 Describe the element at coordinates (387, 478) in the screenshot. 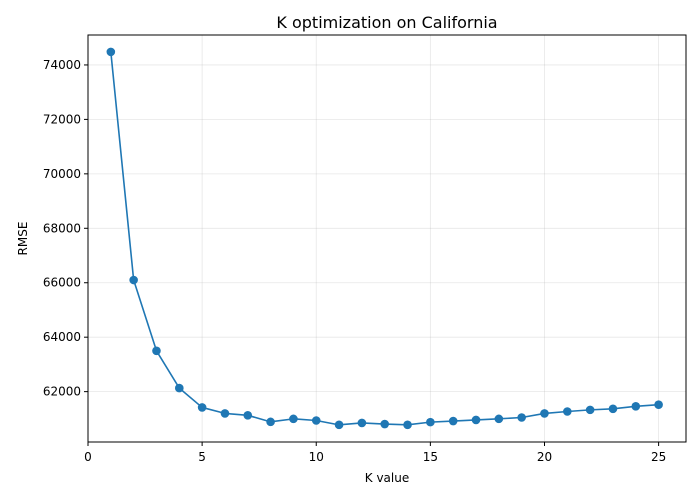

I see `x-axis-label: K value` at that location.